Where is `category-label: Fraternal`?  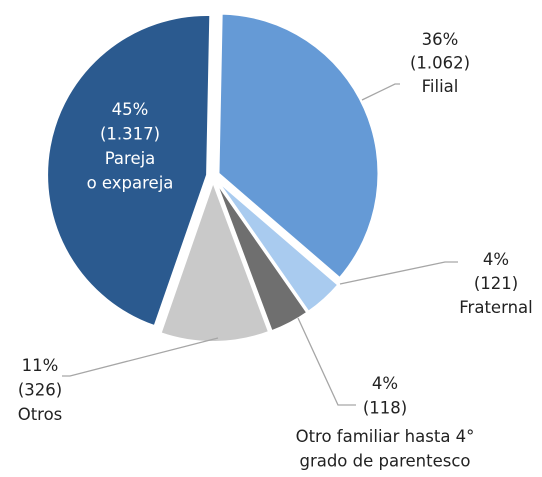
category-label: Fraternal is located at coordinates (495, 307).